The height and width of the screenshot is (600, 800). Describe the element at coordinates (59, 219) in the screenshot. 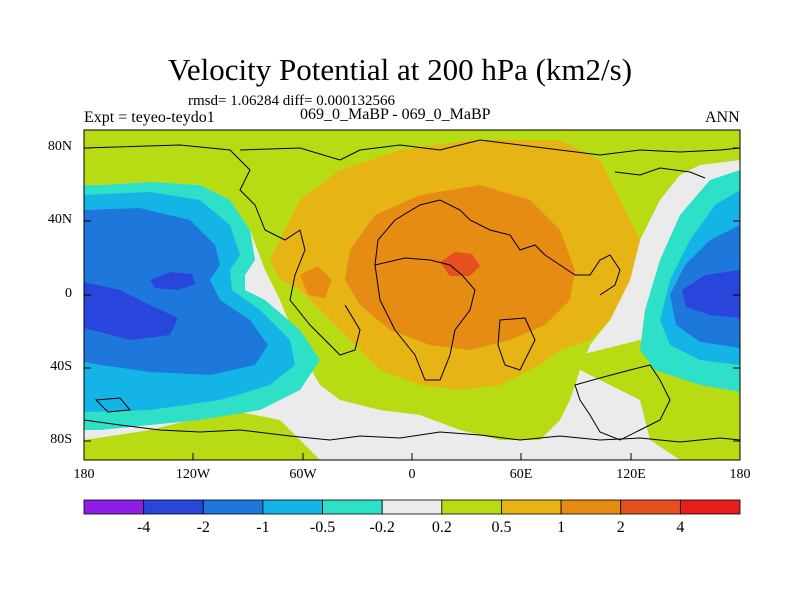

I see `ytick-label: 40N` at that location.